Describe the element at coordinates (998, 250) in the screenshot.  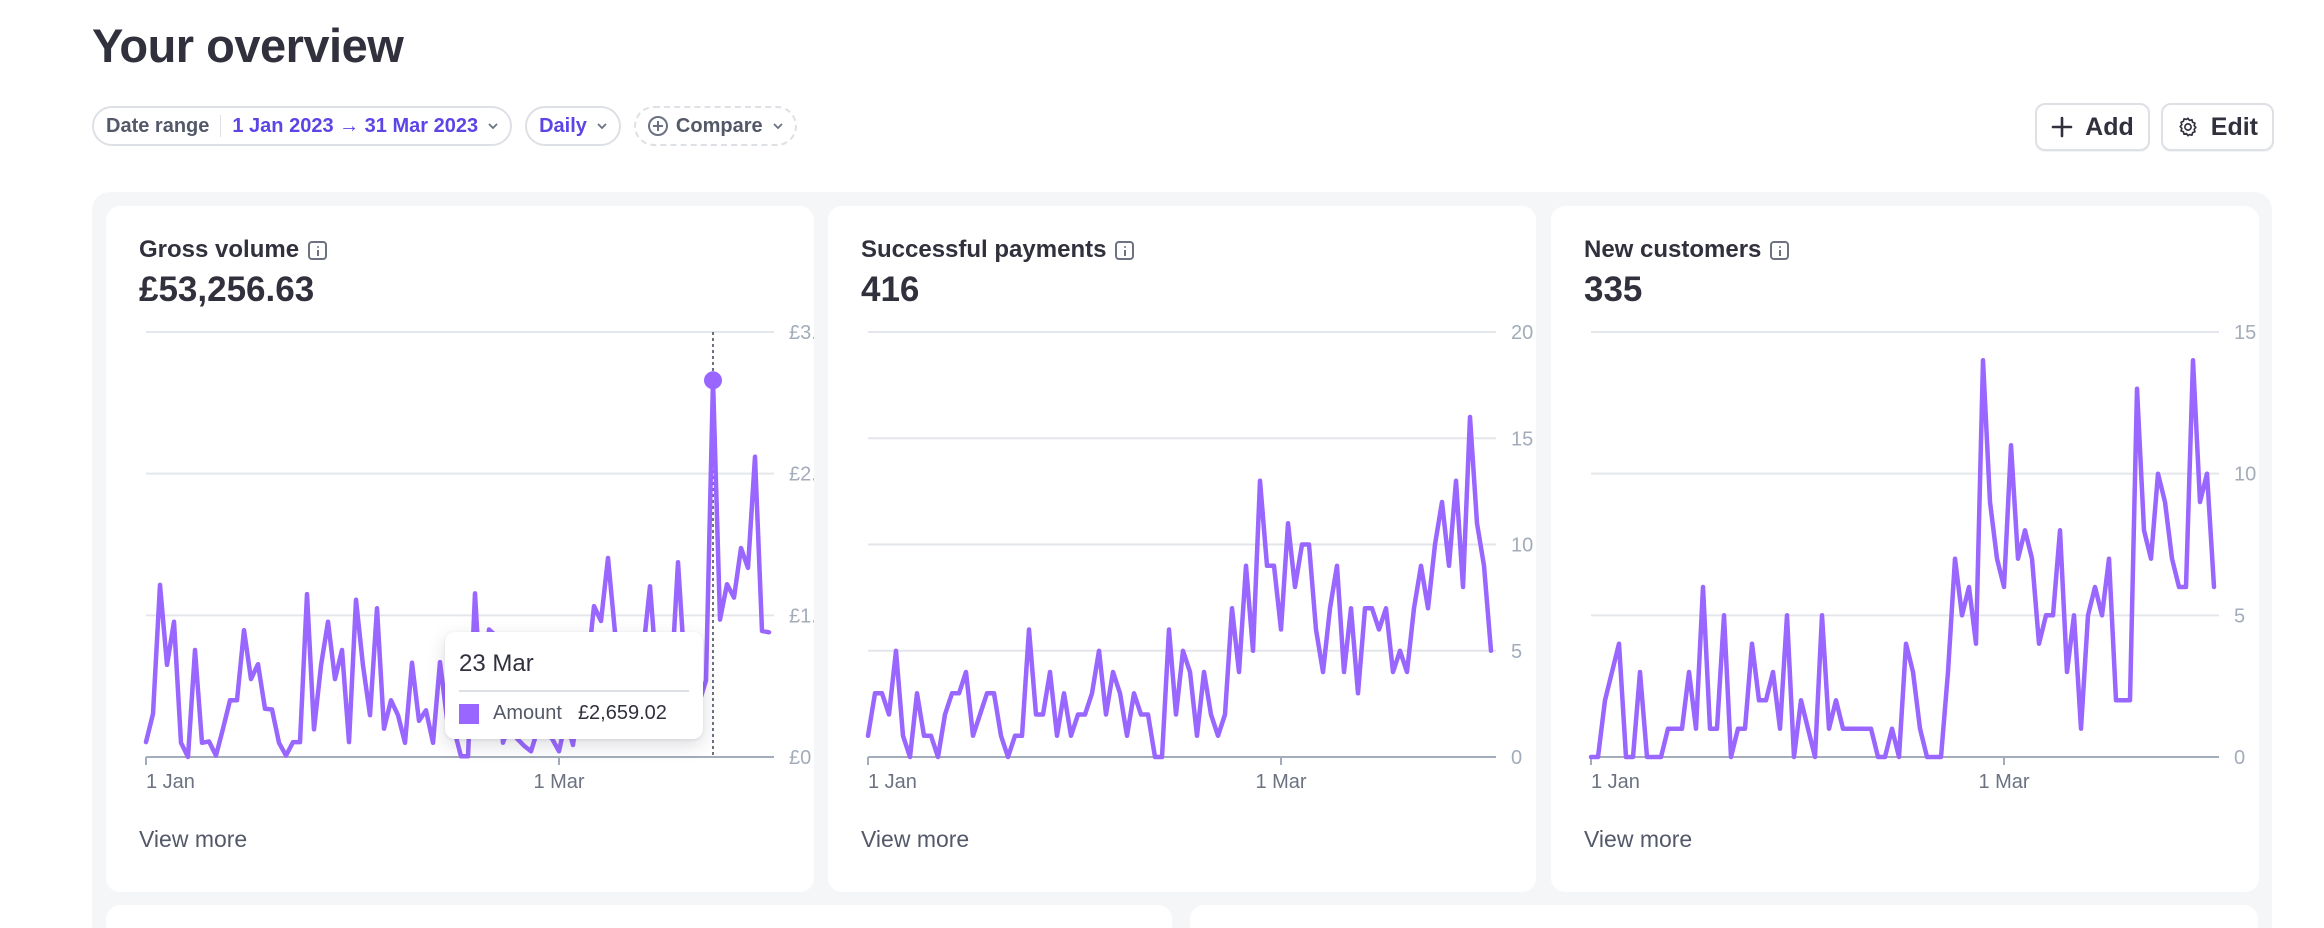
I see `card-title: Successful payments` at that location.